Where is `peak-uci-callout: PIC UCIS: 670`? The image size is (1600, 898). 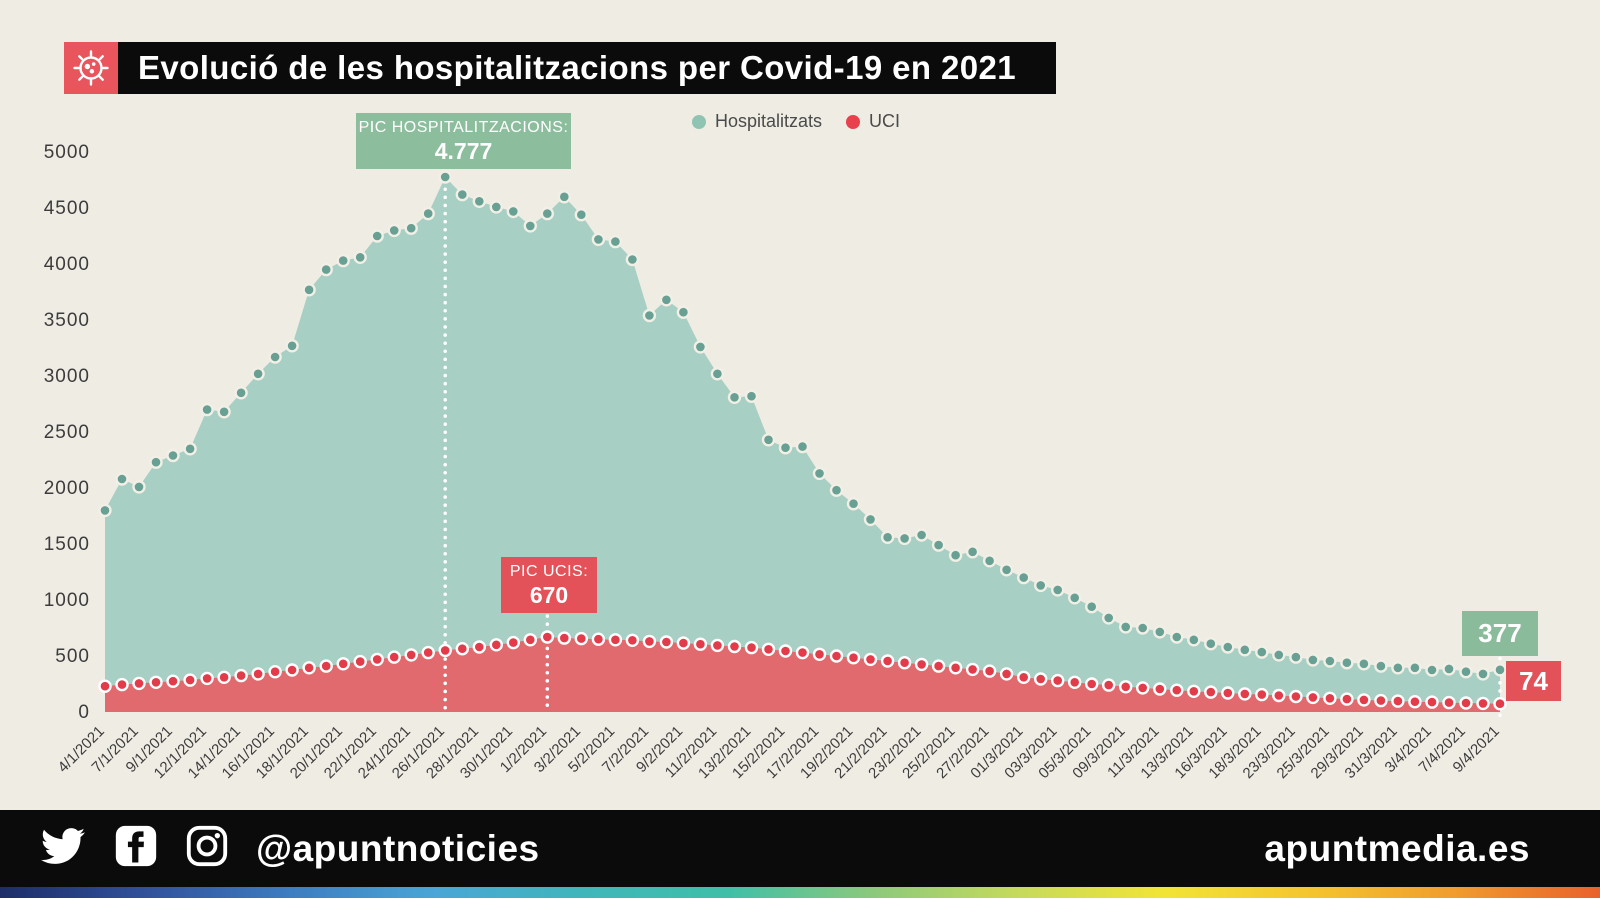
peak-uci-callout: PIC UCIS: 670 is located at coordinates (549, 585).